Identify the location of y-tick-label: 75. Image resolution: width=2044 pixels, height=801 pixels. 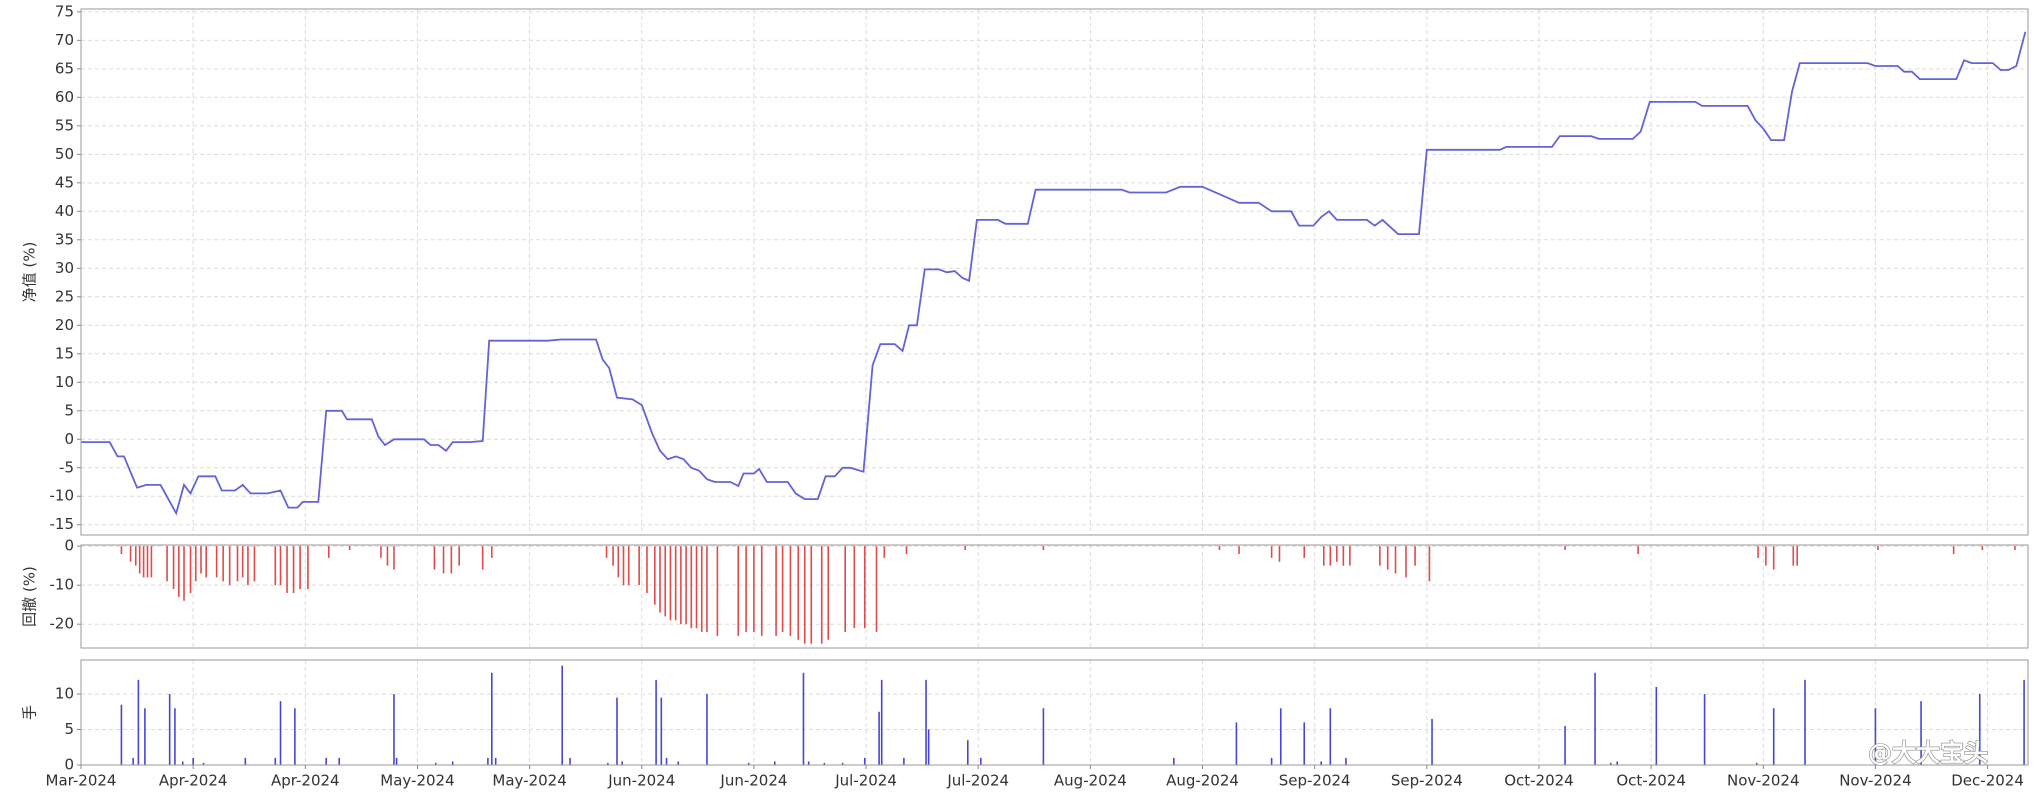
(64, 11).